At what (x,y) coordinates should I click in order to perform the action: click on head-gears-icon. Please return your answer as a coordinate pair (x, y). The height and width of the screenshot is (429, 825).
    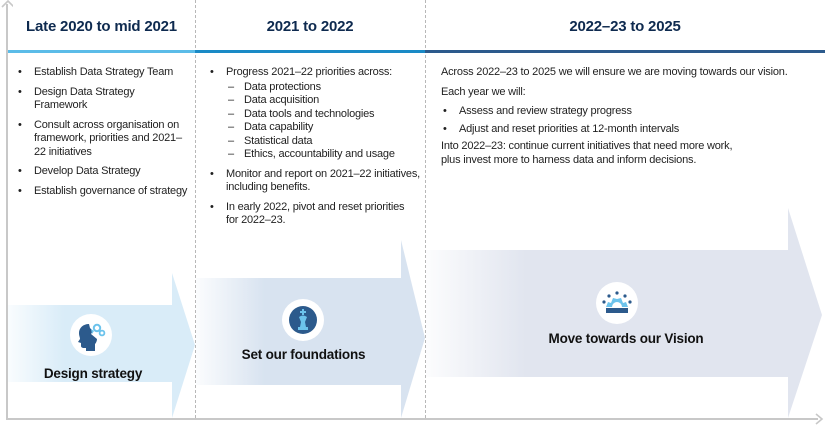
    Looking at the image, I should click on (92, 337).